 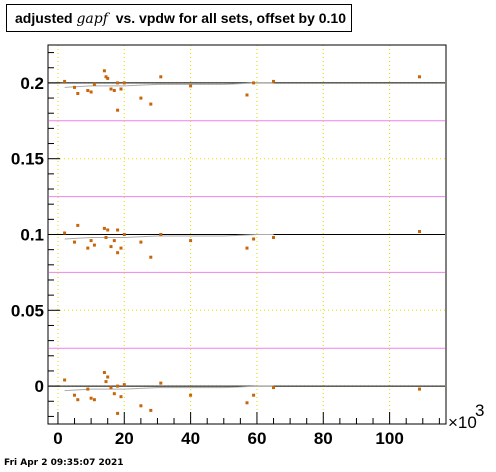 I want to click on y-tick-label: 0.15, so click(x=27, y=159).